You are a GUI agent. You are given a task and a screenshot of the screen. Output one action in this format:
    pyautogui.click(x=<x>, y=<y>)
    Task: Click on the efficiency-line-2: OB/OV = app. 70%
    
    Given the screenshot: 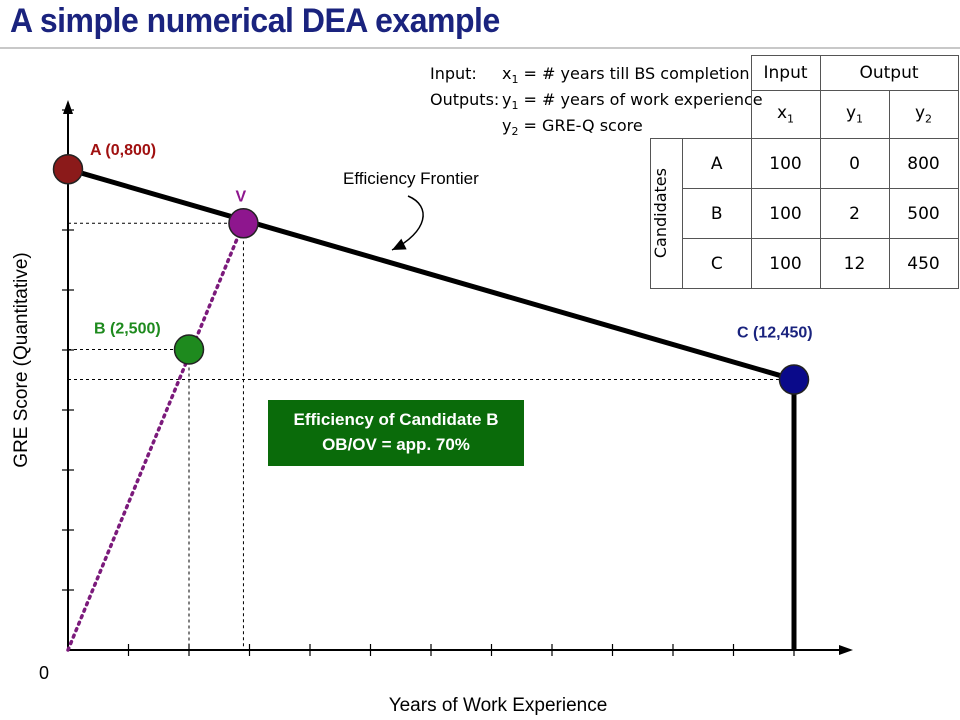 What is the action you would take?
    pyautogui.click(x=396, y=444)
    